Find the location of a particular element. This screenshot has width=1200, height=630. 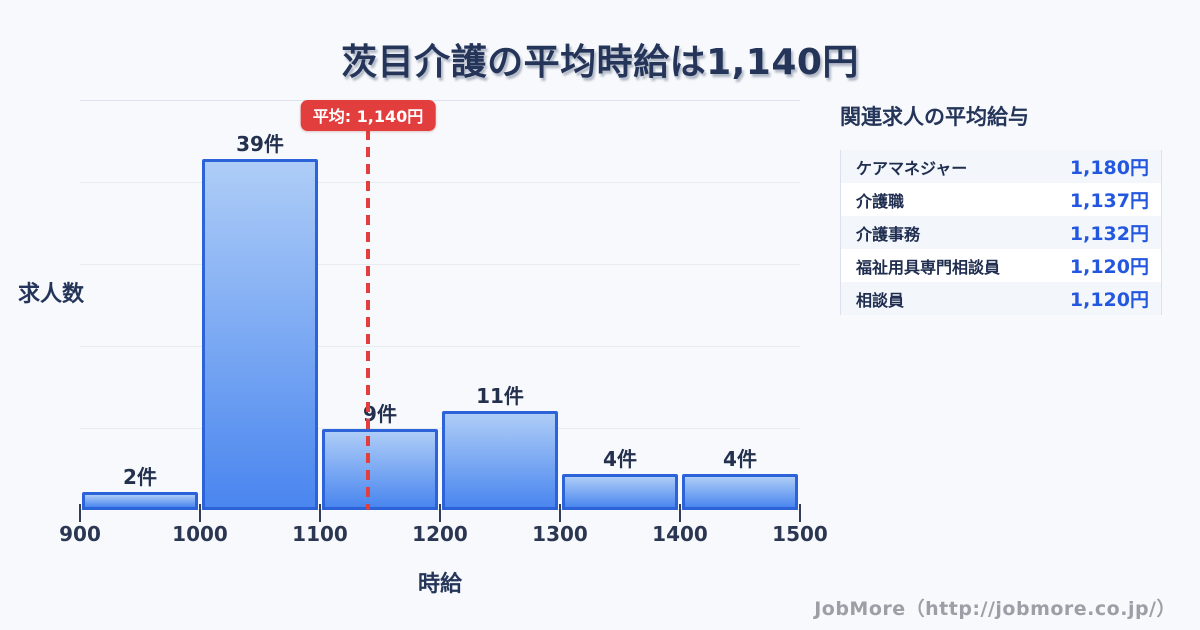

bar-count-label: 9件 is located at coordinates (380, 414).